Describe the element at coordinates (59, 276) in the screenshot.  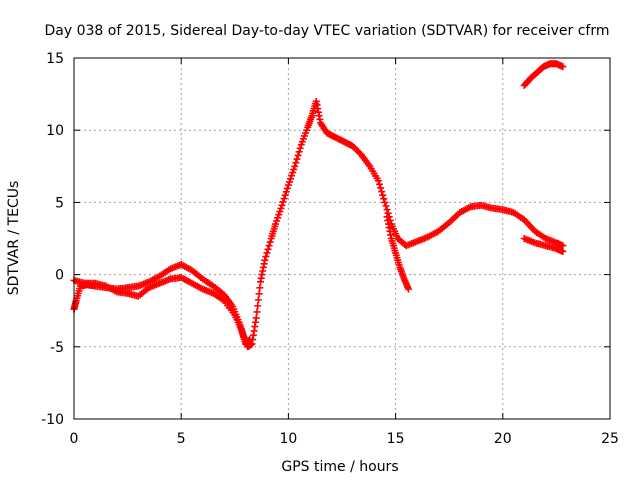
I see `y-tick-label: 0` at that location.